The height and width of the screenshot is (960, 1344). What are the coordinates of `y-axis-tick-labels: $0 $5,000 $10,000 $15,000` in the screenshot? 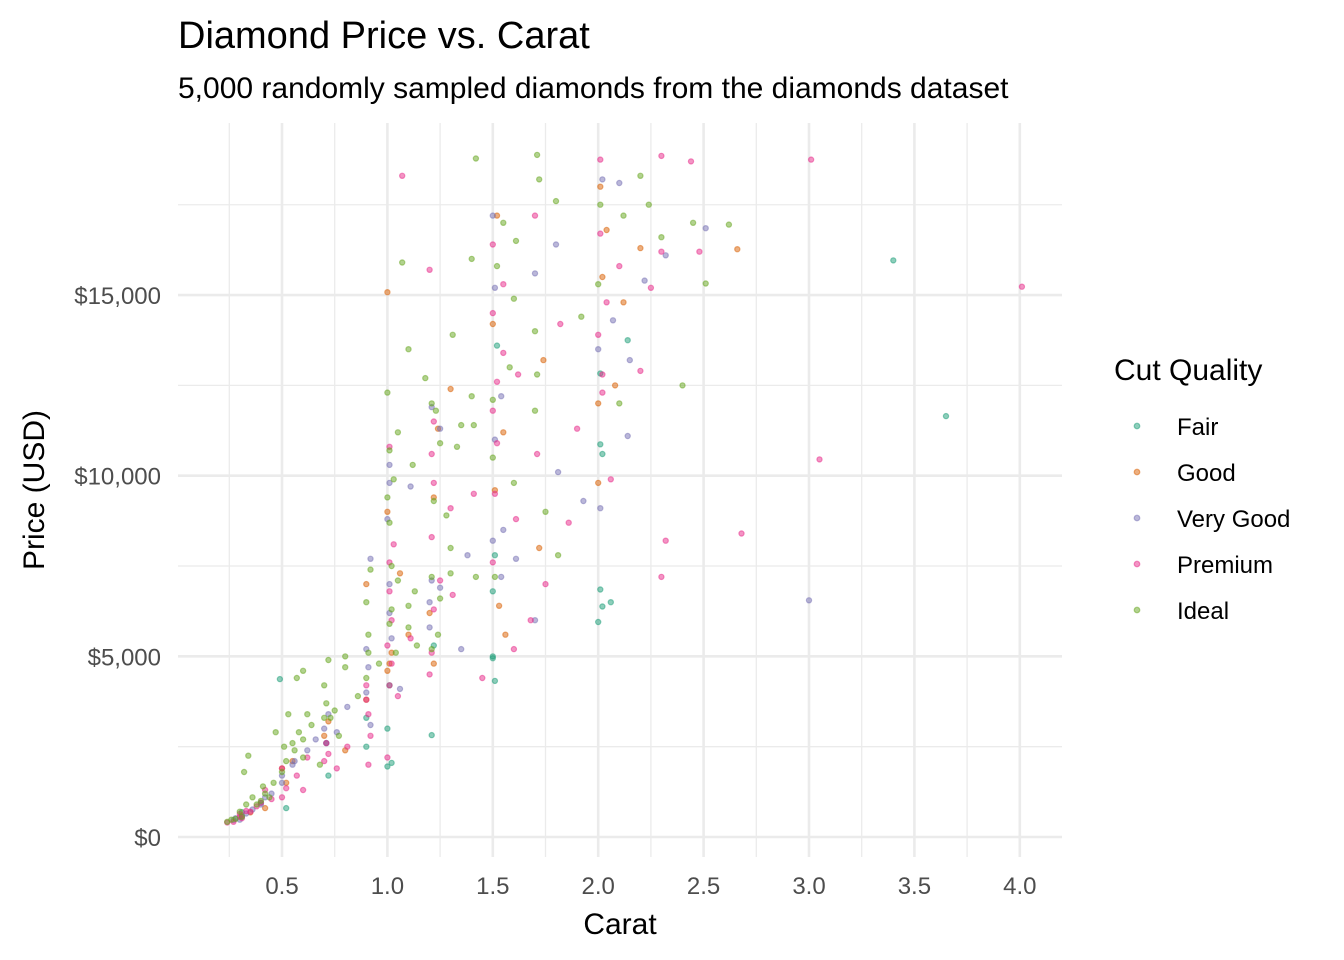 It's located at (117, 567).